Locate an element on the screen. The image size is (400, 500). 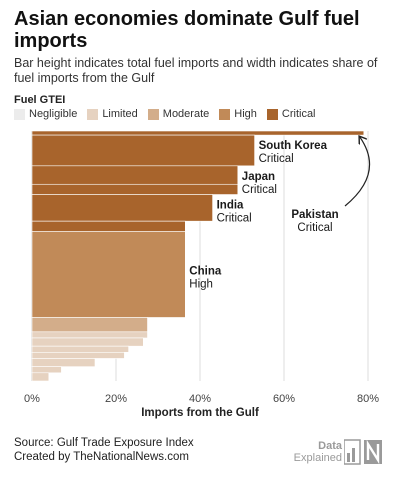
annotation-south-korea-status: Critical is located at coordinates (276, 159).